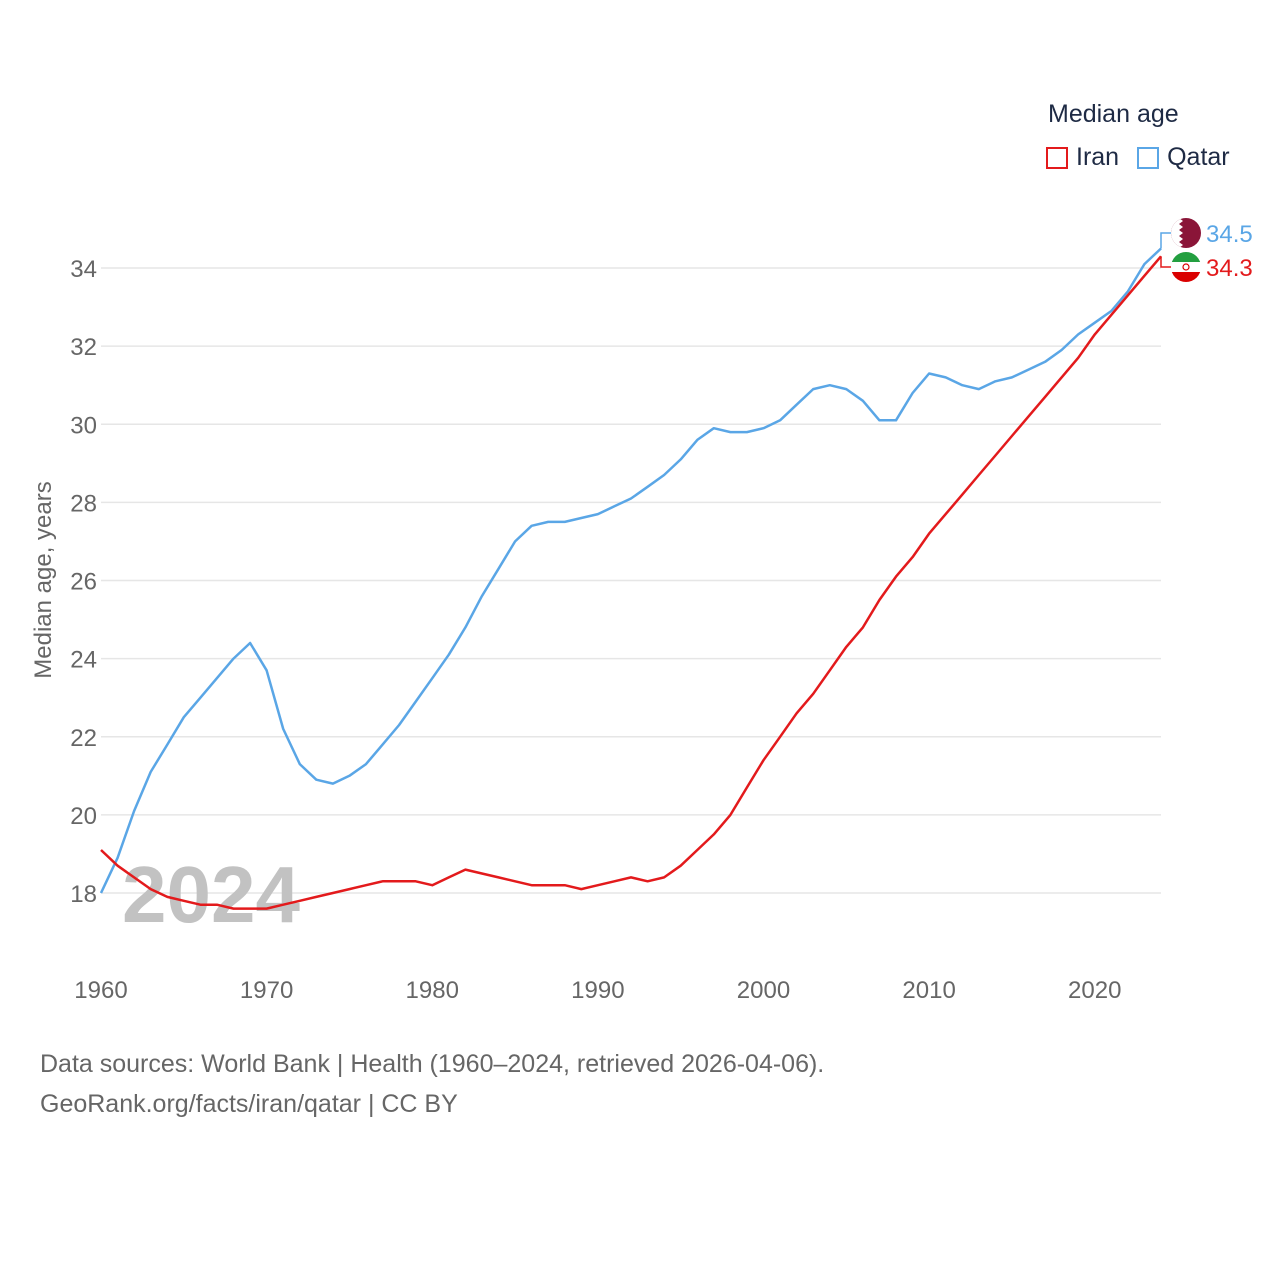  Describe the element at coordinates (83, 425) in the screenshot. I see `y-tick-label: 30` at that location.